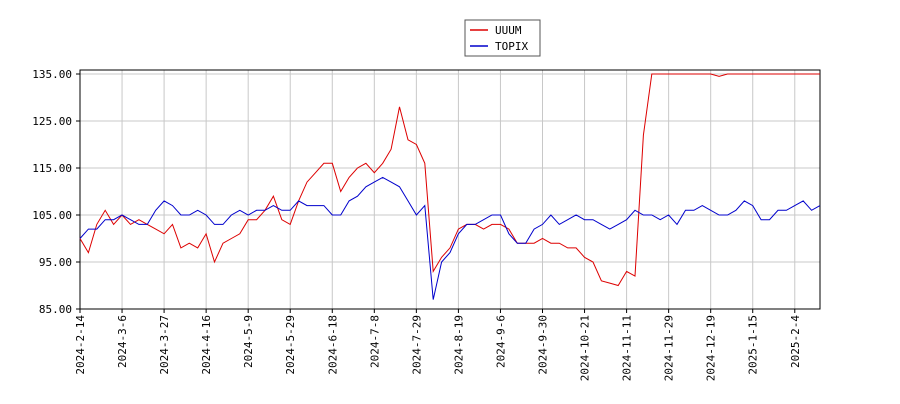 This screenshot has height=404, width=900. What do you see at coordinates (500, 341) in the screenshot?
I see `x-tick-label: 2024-9-6` at bounding box center [500, 341].